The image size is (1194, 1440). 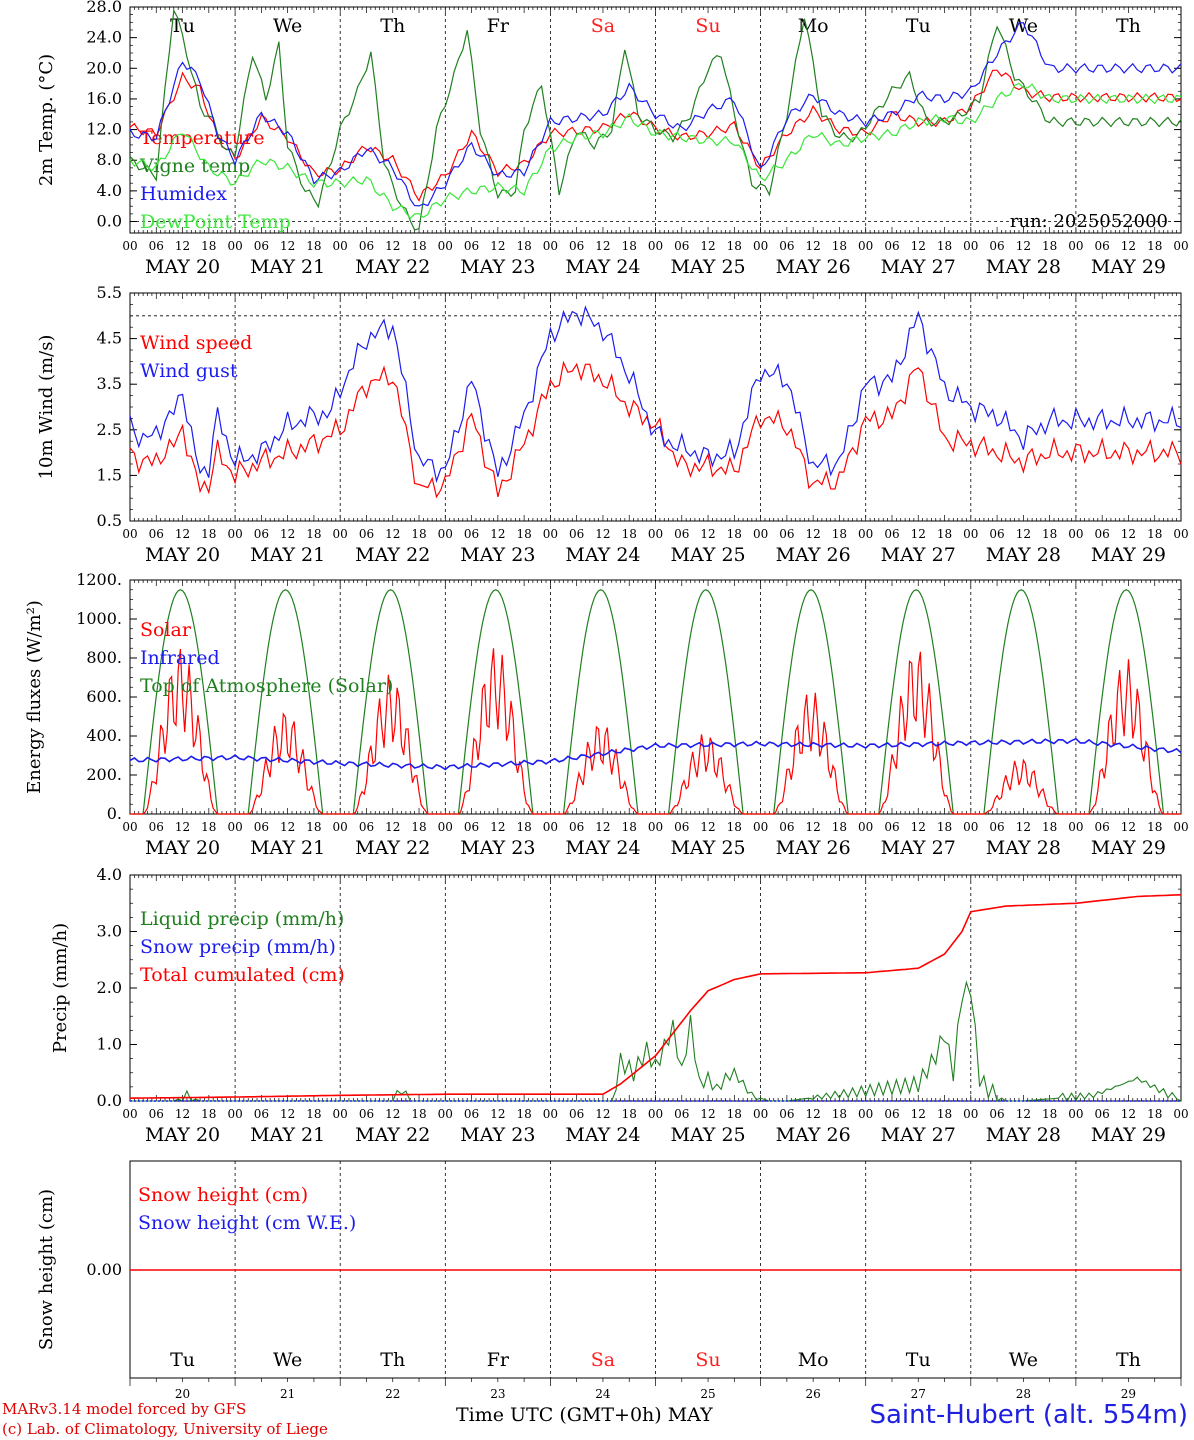 I want to click on y-tick-label: 2.0, so click(x=109, y=987).